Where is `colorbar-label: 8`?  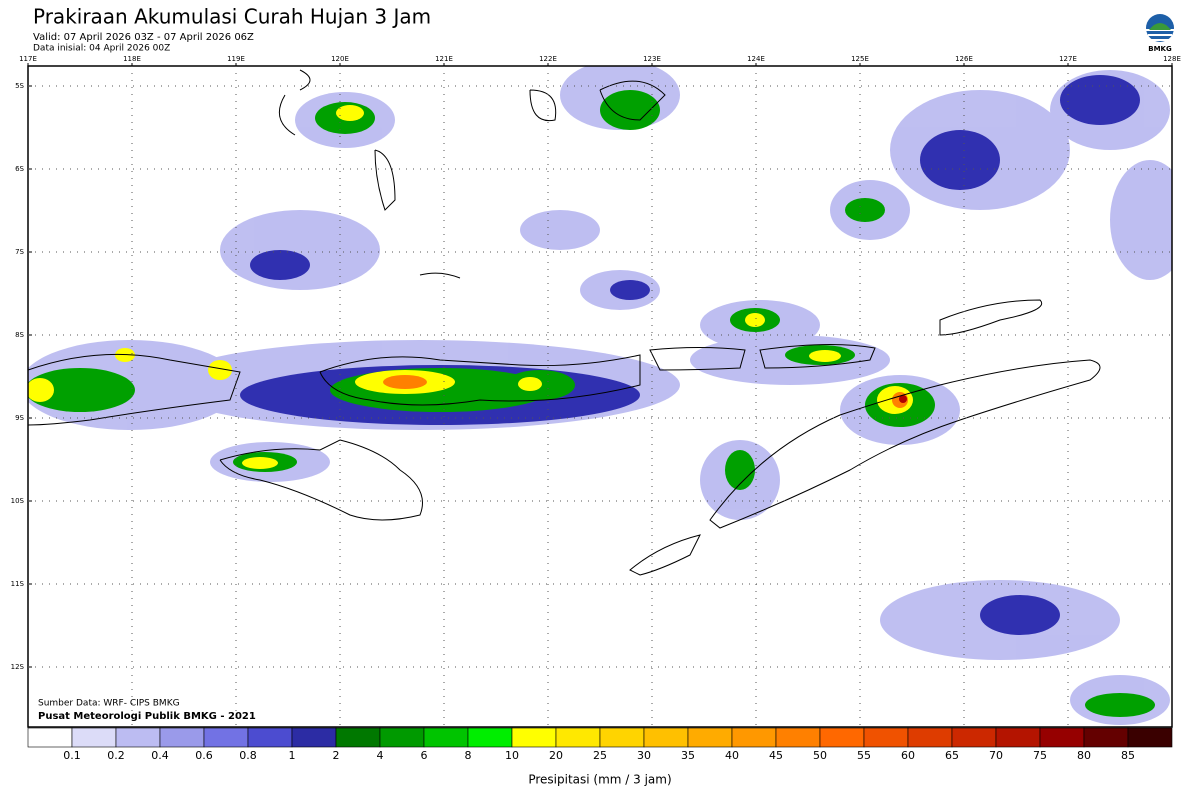 colorbar-label: 8 is located at coordinates (468, 755).